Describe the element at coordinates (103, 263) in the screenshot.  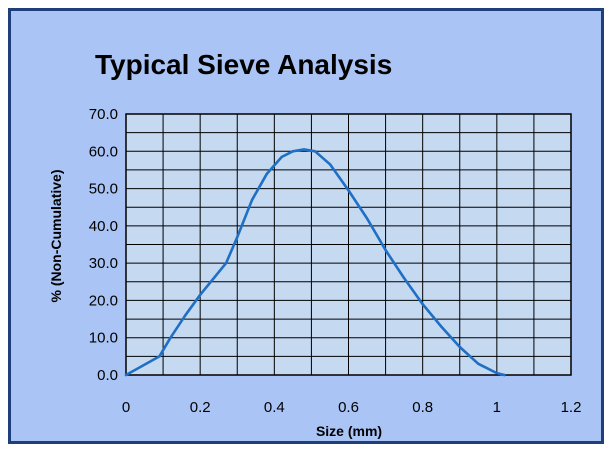
I see `y-tick-label: 30.0` at that location.